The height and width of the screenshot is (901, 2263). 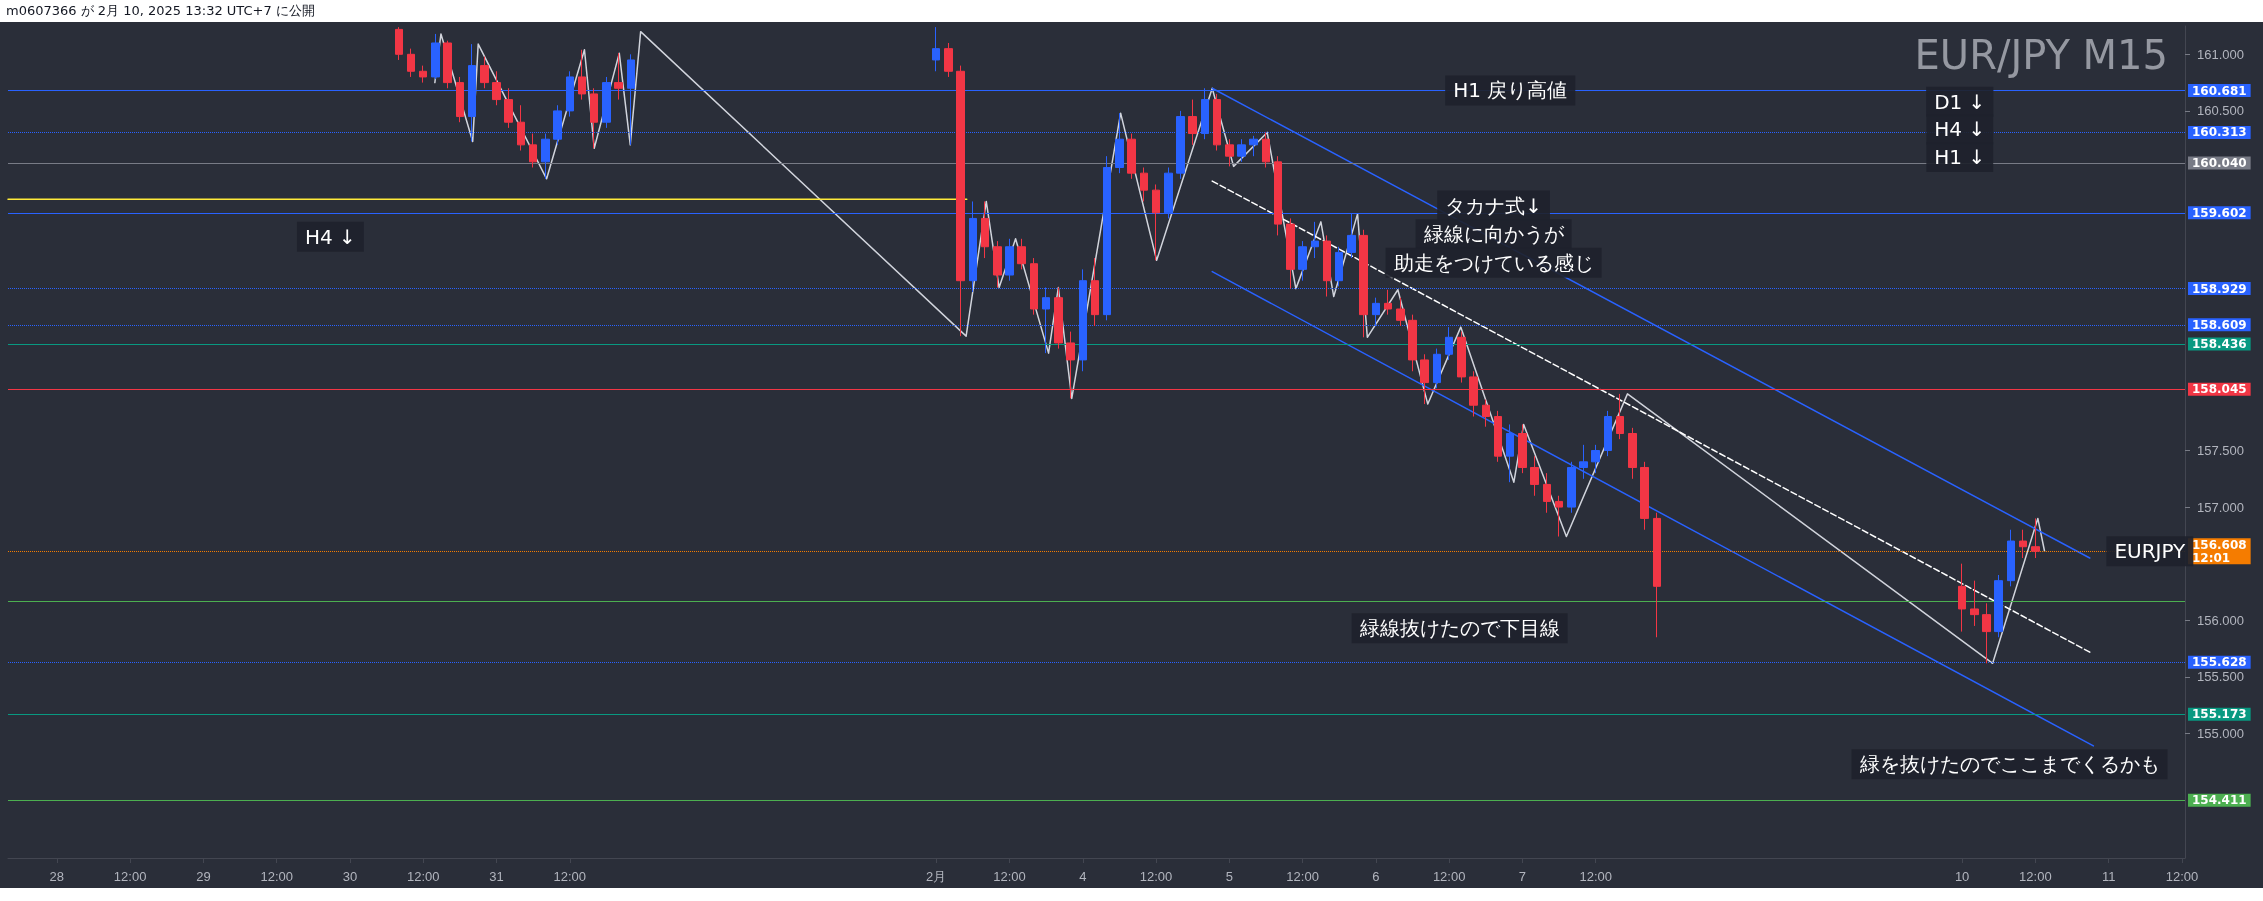 I want to click on ref-line-label: 158.929, so click(x=2219, y=288).